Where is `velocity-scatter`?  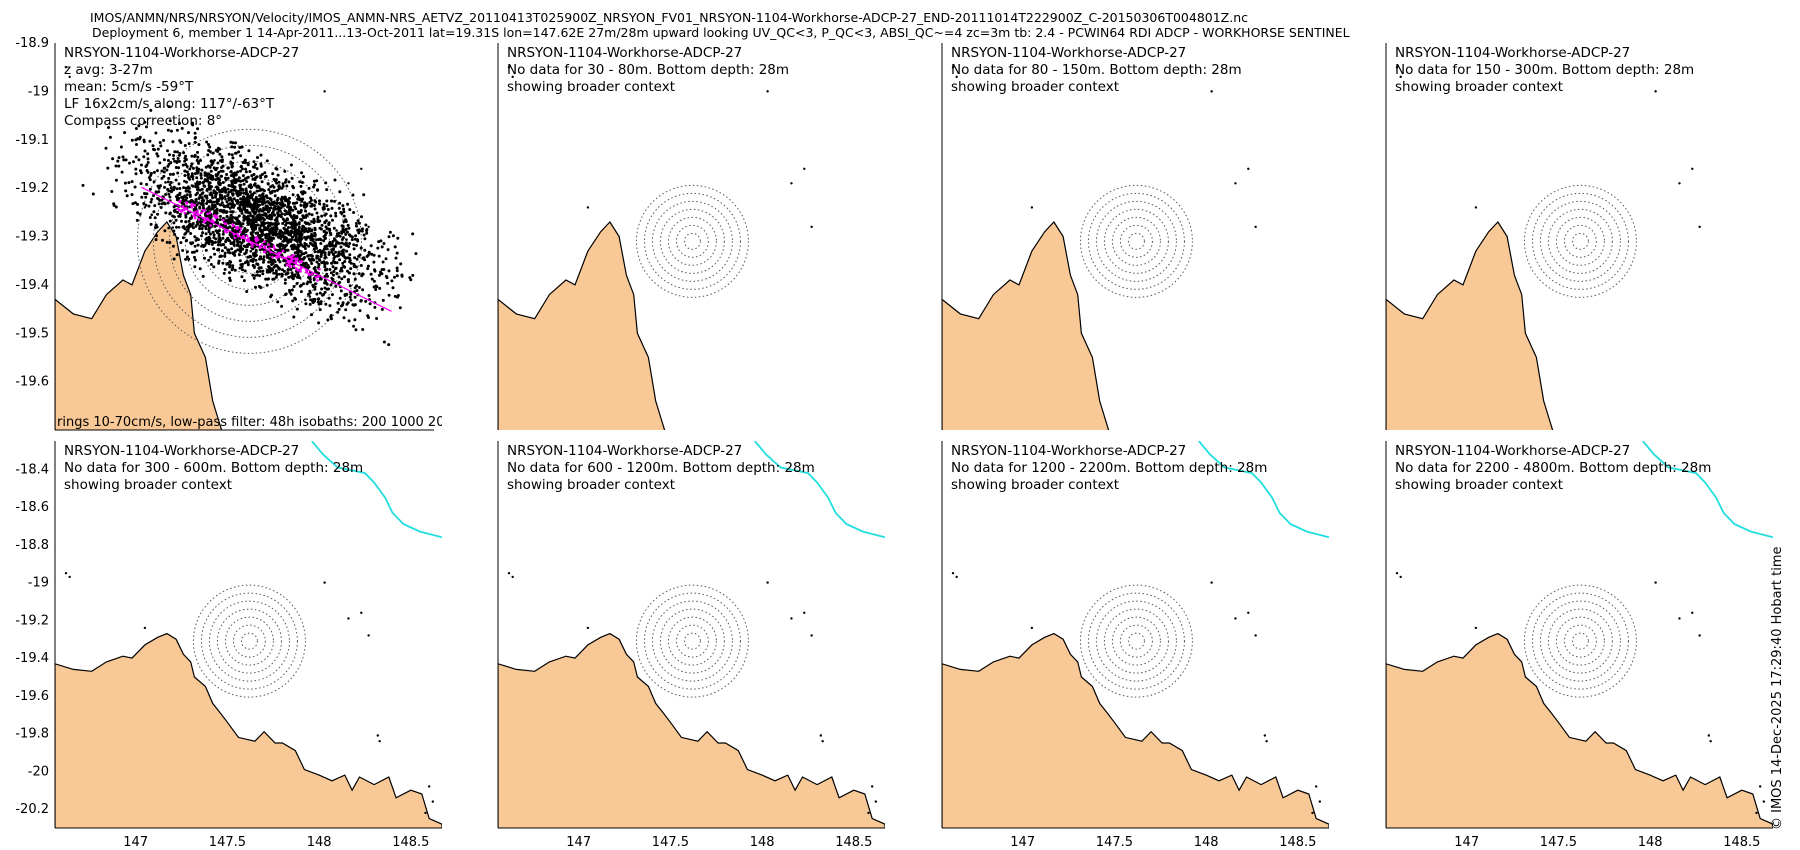
velocity-scatter is located at coordinates (249, 226).